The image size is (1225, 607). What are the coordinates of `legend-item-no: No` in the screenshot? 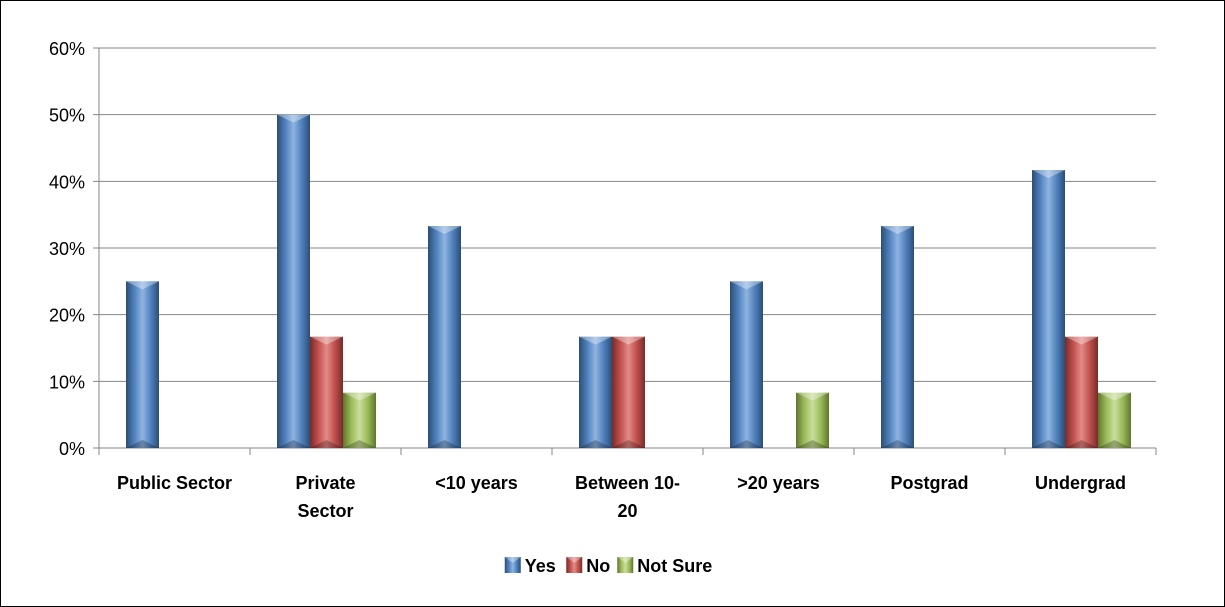 It's located at (588, 566).